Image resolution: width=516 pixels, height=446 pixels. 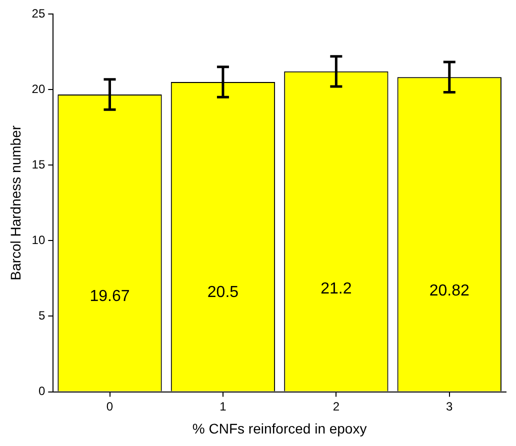 I want to click on y-tick-label: 15, so click(x=39, y=164).